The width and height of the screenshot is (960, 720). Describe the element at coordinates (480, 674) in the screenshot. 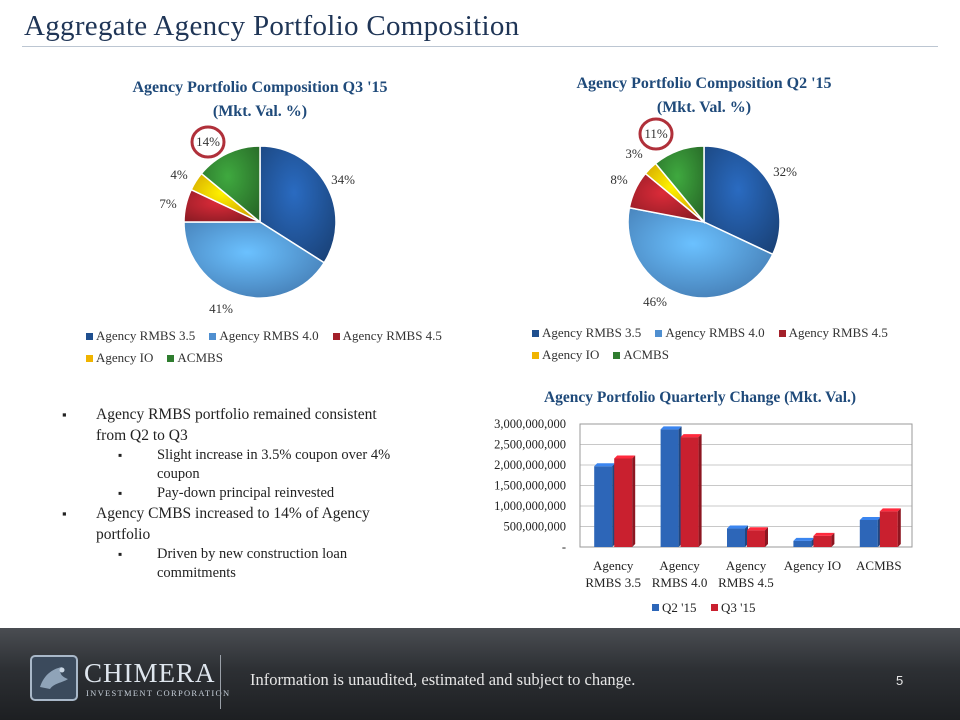

I see `footer-band` at that location.